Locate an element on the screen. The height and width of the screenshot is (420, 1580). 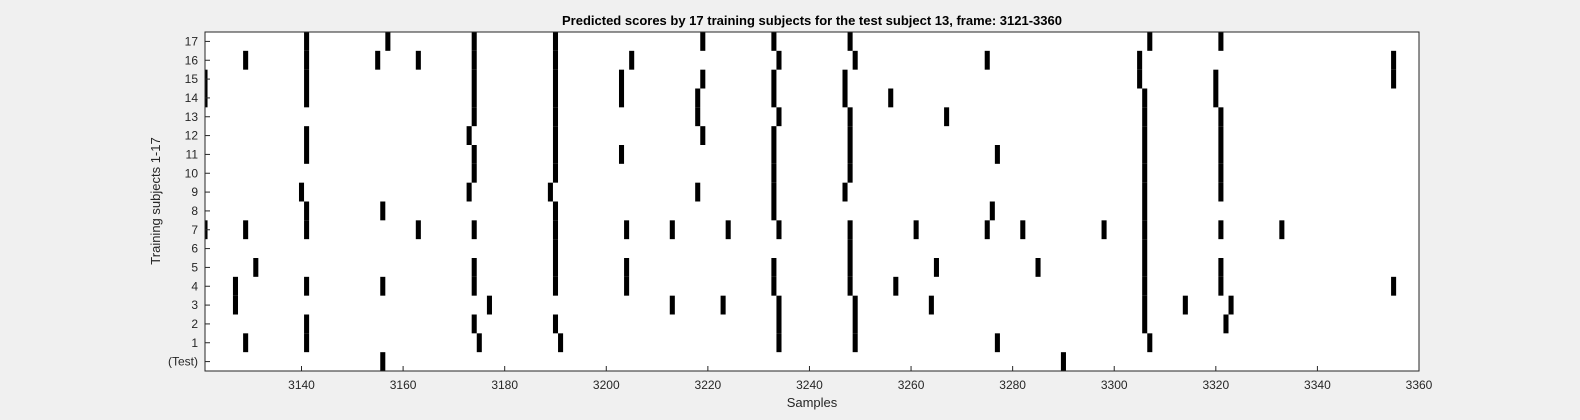
y-tick-label: 11 is located at coordinates (192, 154).